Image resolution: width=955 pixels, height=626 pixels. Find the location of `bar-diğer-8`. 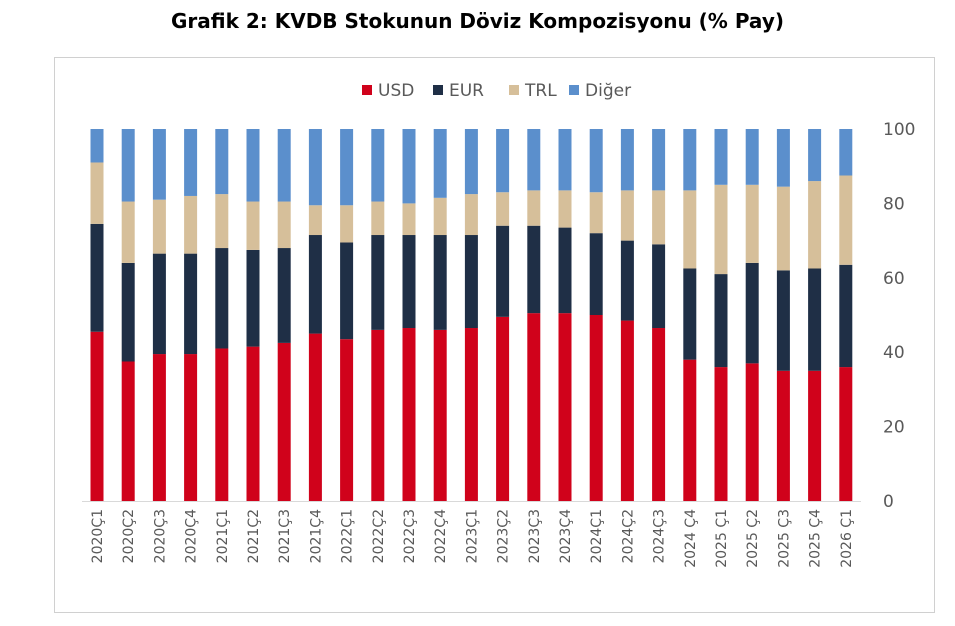

bar-diğer-8 is located at coordinates (347, 167).